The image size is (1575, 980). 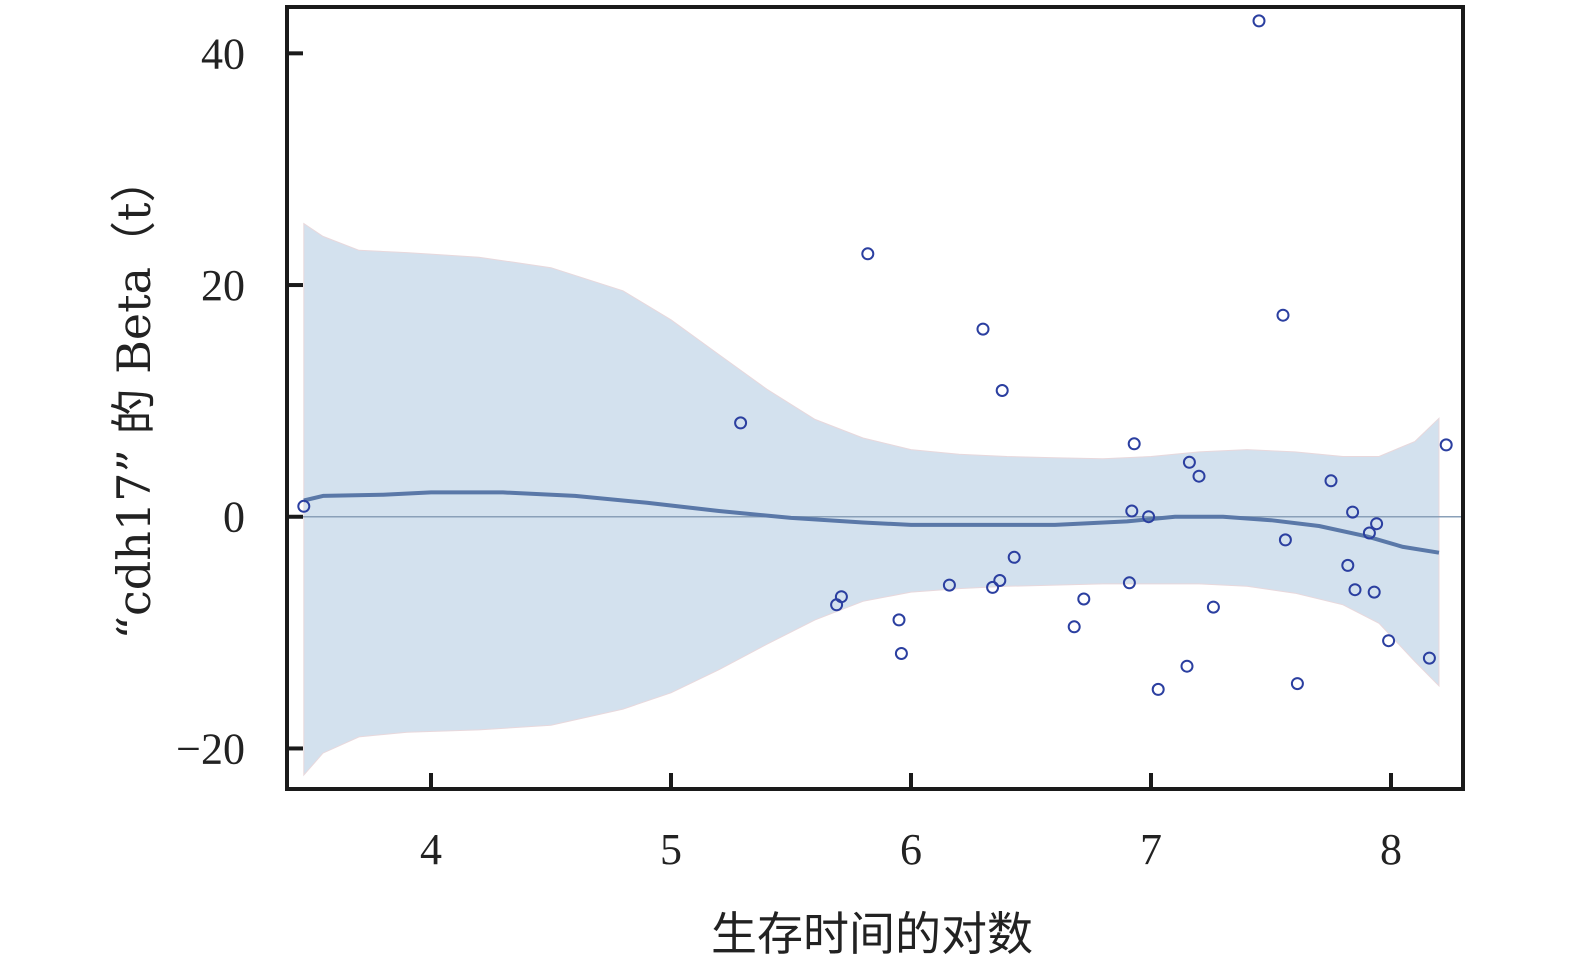 I want to click on y-axis-title: “cdh17” 的 Beta（t）, so click(x=134, y=397).